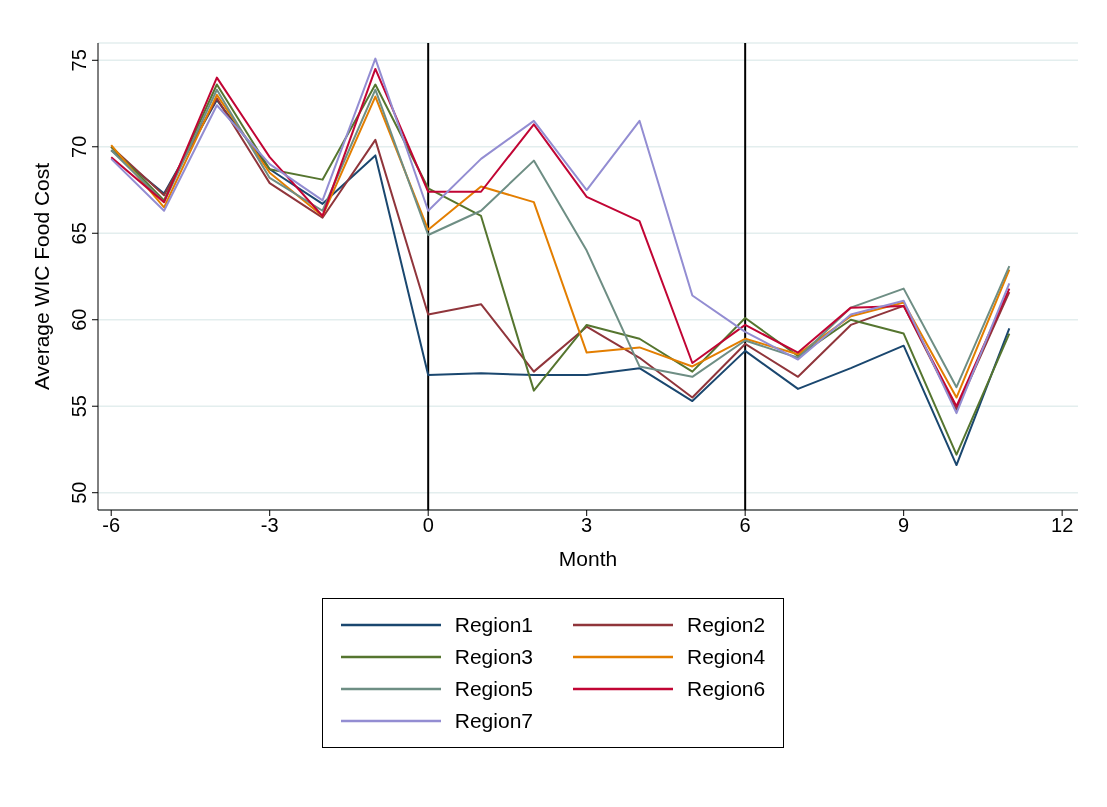 The width and height of the screenshot is (1107, 807). Describe the element at coordinates (79, 60) in the screenshot. I see `y-tick-label: 75` at that location.